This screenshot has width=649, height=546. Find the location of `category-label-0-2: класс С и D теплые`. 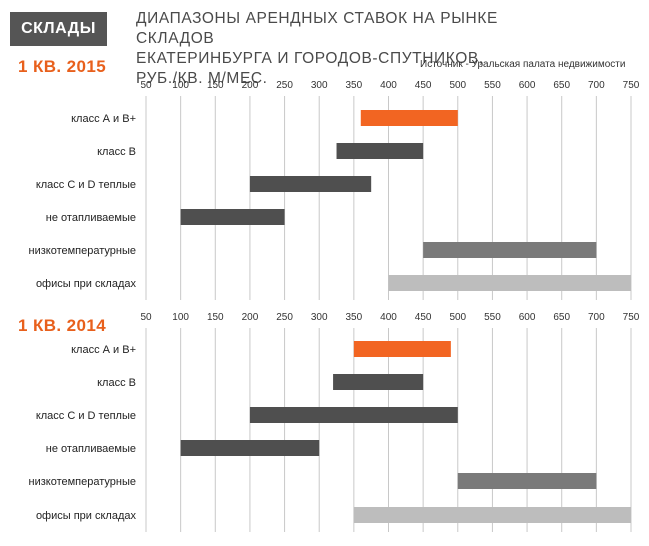

category-label-0-2: класс С и D теплые is located at coordinates (86, 185).